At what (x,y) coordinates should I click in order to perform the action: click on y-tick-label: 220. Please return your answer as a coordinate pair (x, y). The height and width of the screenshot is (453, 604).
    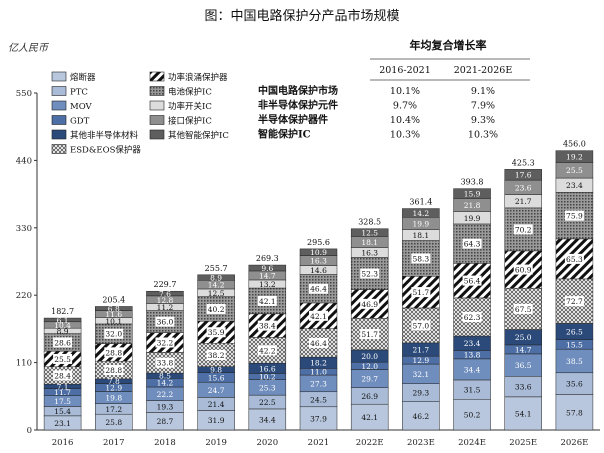
    Looking at the image, I should click on (24, 296).